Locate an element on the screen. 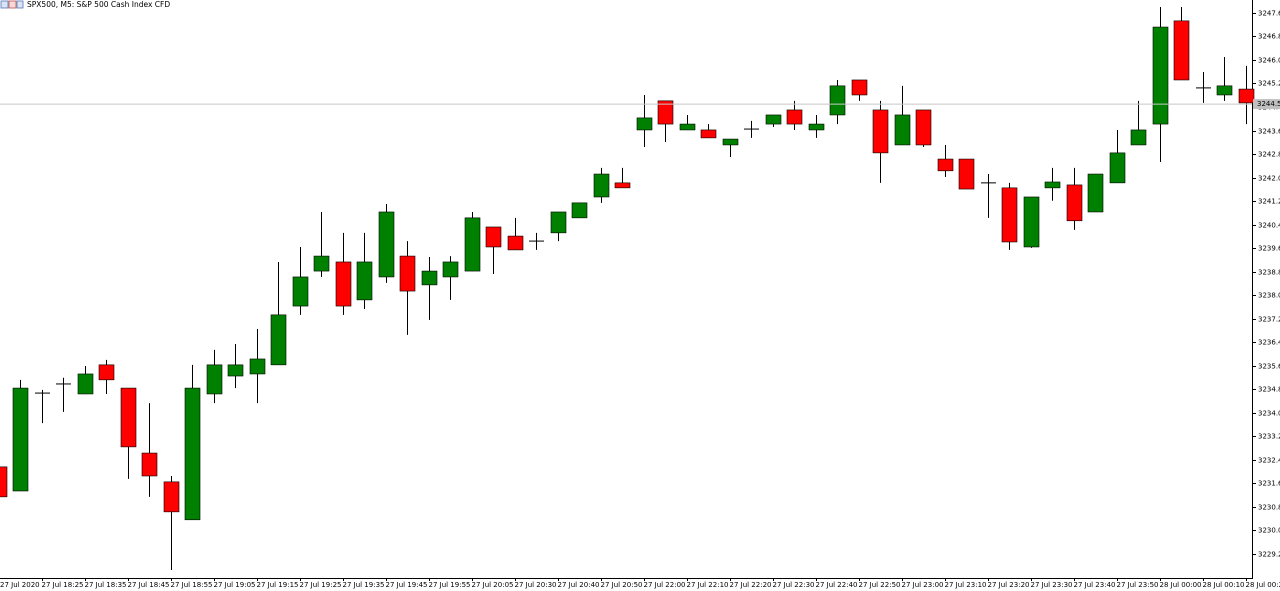 Image resolution: width=1280 pixels, height=591 pixels. y-tick-label: 3239.6 is located at coordinates (1269, 249).